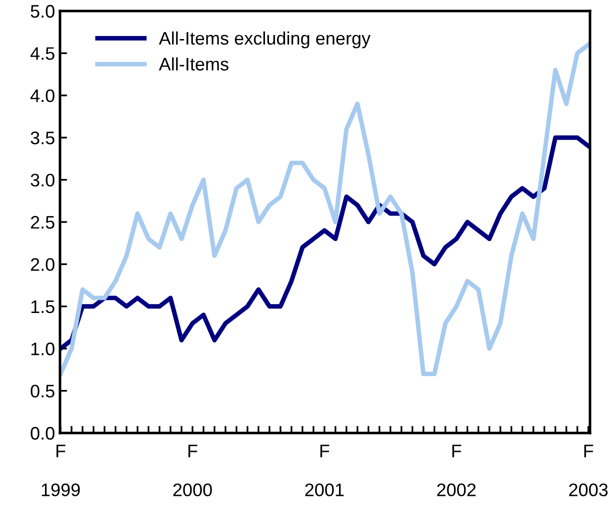 The image size is (612, 510). What do you see at coordinates (456, 470) in the screenshot?
I see `category-label: F 2002` at bounding box center [456, 470].